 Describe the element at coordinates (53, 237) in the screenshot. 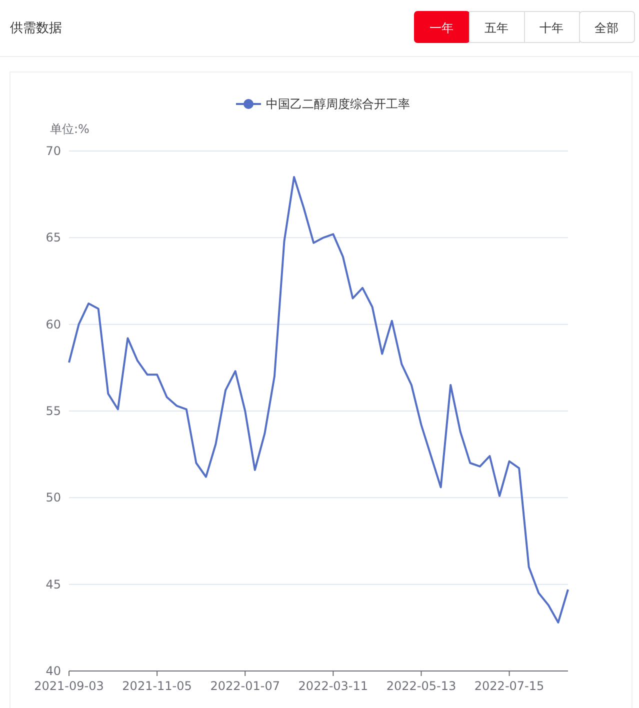

I see `y-tick-label: 65` at that location.